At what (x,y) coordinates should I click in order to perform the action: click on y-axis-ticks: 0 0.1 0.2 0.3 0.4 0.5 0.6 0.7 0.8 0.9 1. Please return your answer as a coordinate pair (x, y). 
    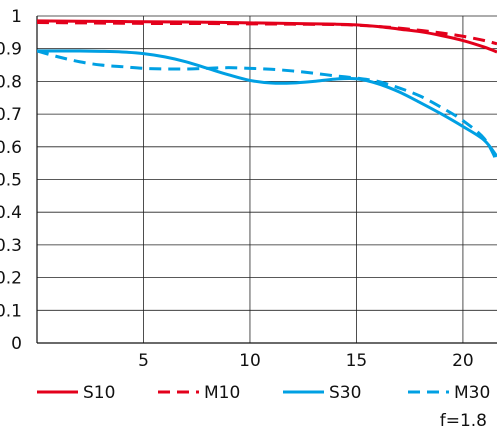
    Looking at the image, I should click on (11, 180).